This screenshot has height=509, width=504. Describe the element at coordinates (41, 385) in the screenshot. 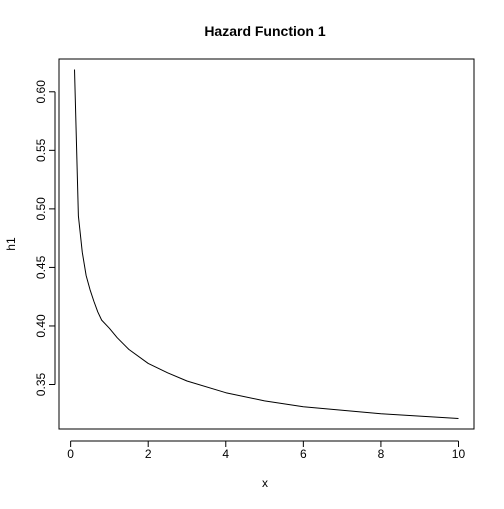

I see `y-tick-label: 0.35` at that location.